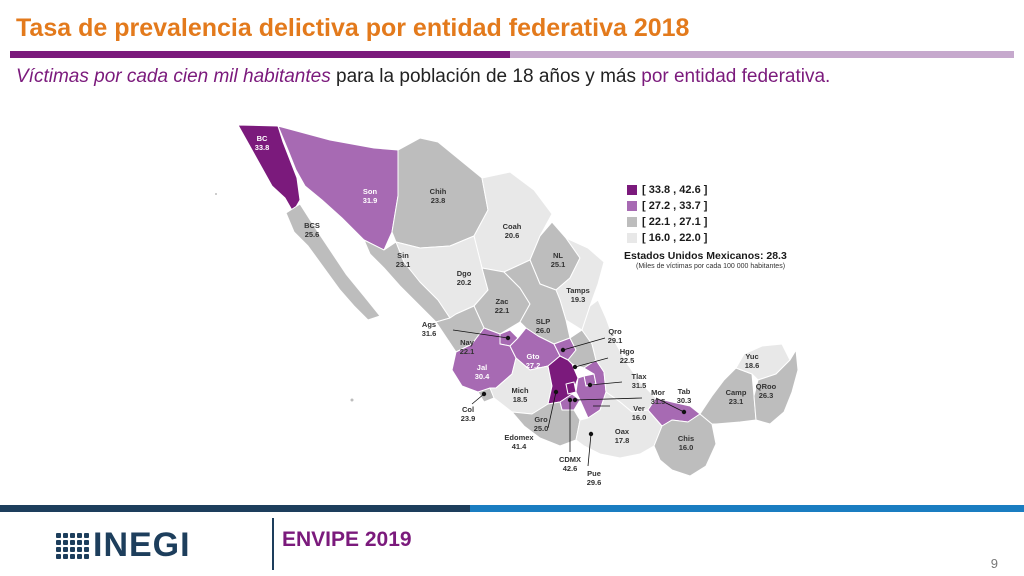 This screenshot has width=1024, height=576. I want to click on state-tamps, so click(580, 284).